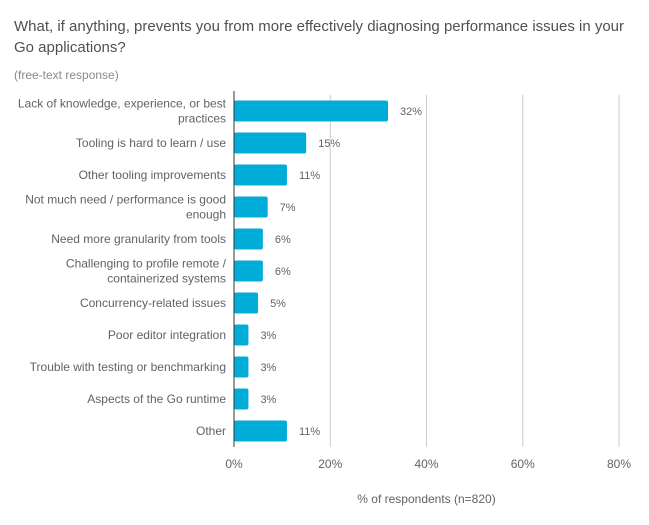 The height and width of the screenshot is (525, 649). I want to click on category-label: Tooling is hard to learn / use, so click(151, 143).